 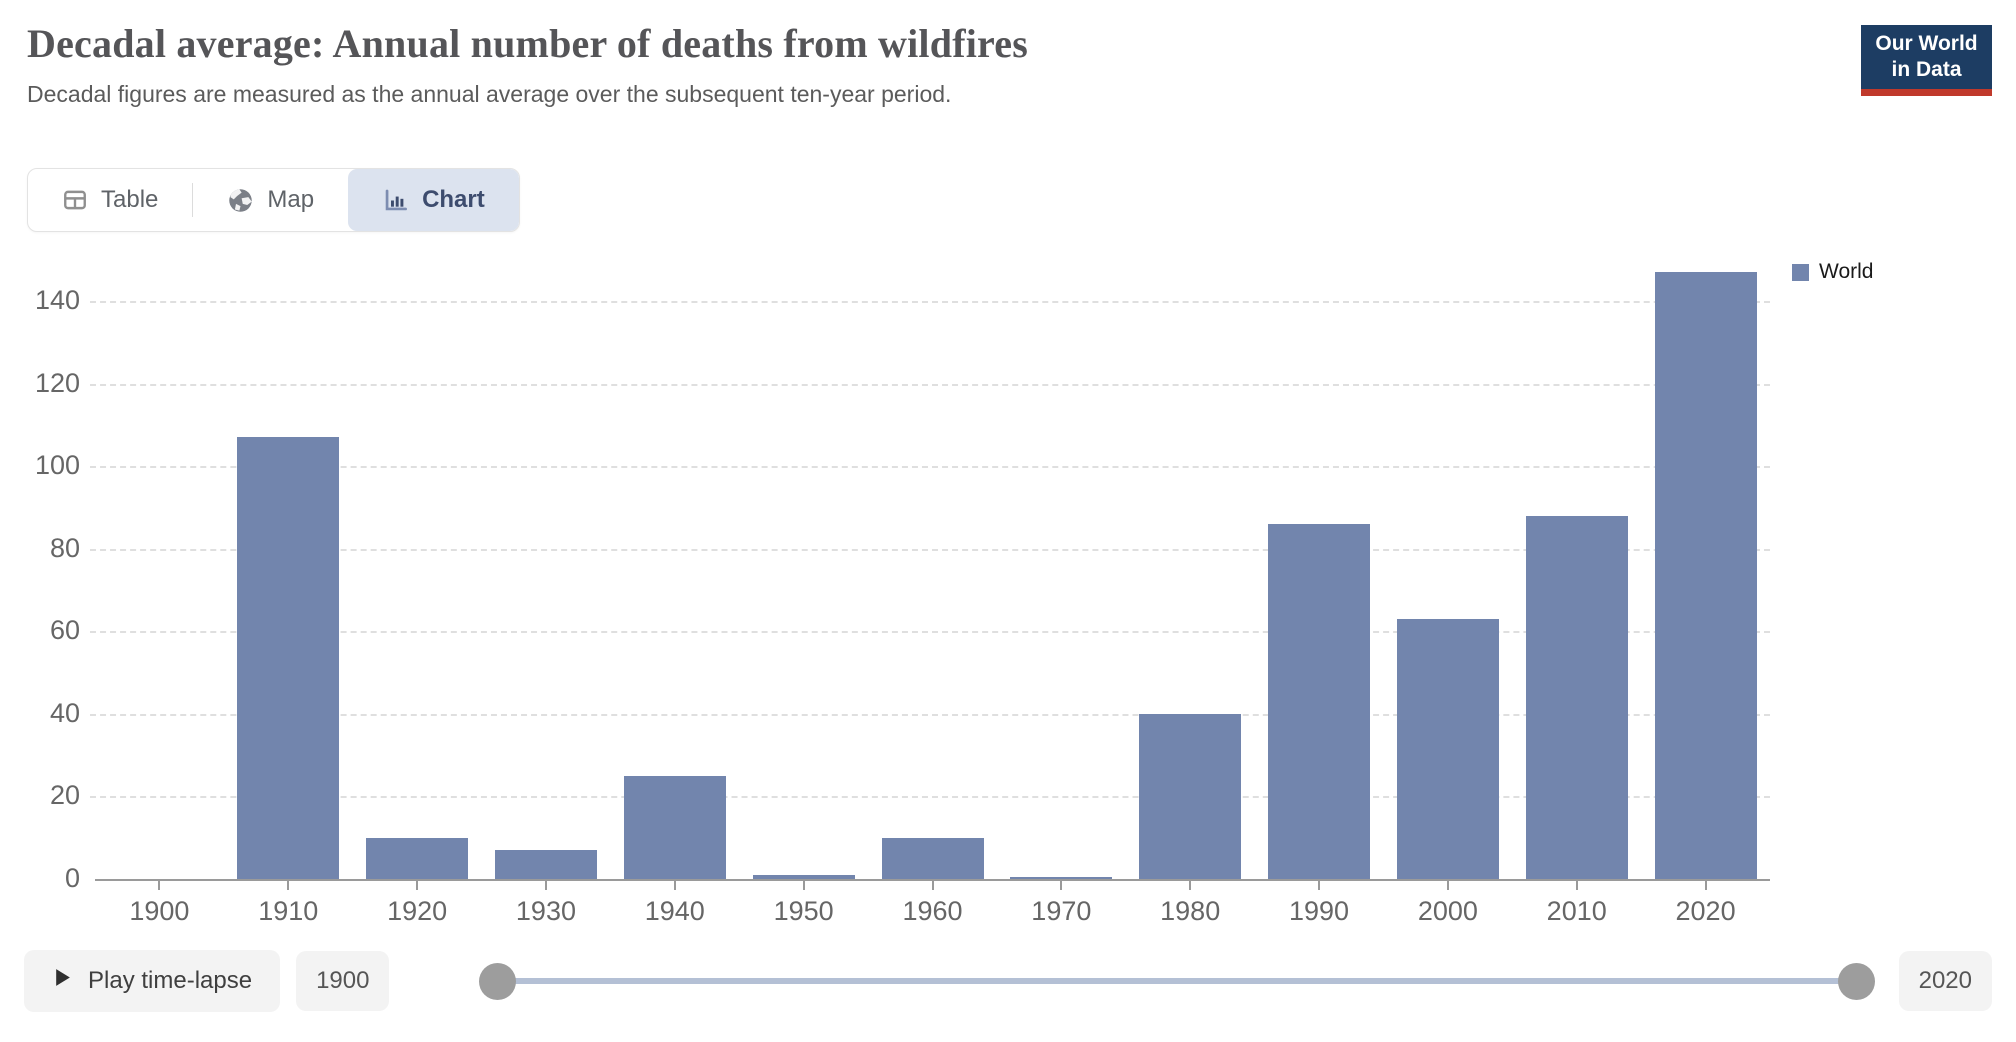 What do you see at coordinates (170, 980) in the screenshot?
I see `play-timelapse-label: Play time-lapse` at bounding box center [170, 980].